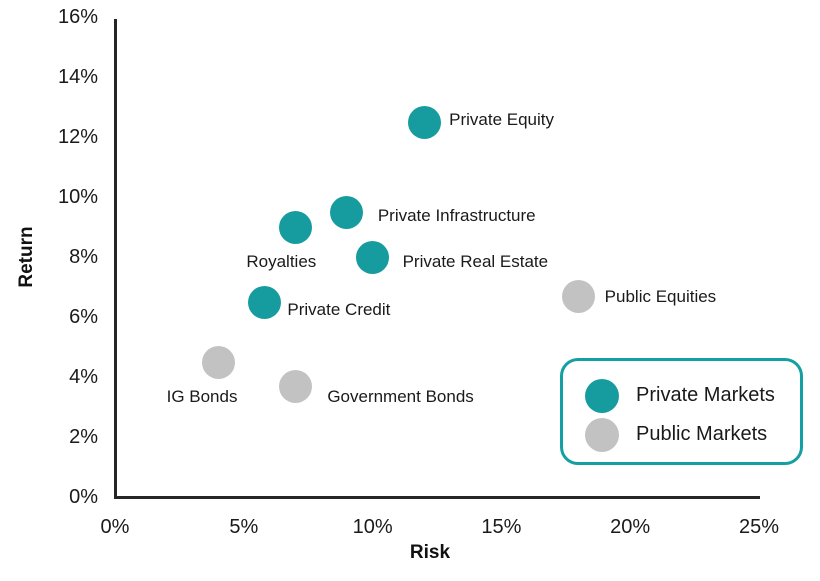  I want to click on legend-swatch-public-markets, so click(602, 434).